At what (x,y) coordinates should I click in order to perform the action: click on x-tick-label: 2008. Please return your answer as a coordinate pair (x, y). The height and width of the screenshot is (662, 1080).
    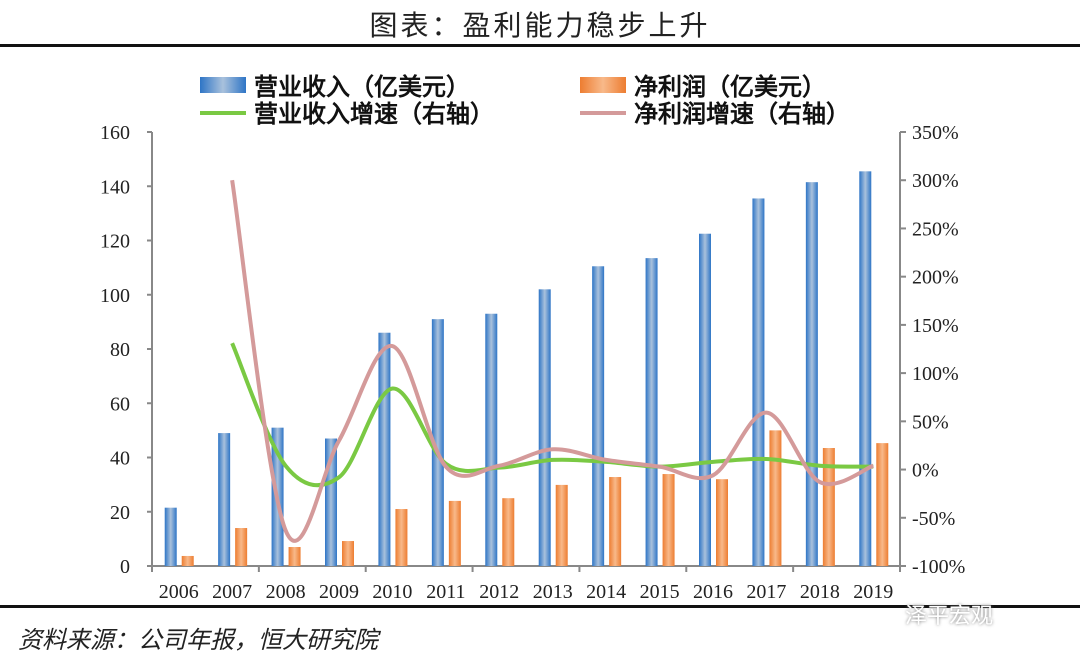
    Looking at the image, I should click on (286, 592).